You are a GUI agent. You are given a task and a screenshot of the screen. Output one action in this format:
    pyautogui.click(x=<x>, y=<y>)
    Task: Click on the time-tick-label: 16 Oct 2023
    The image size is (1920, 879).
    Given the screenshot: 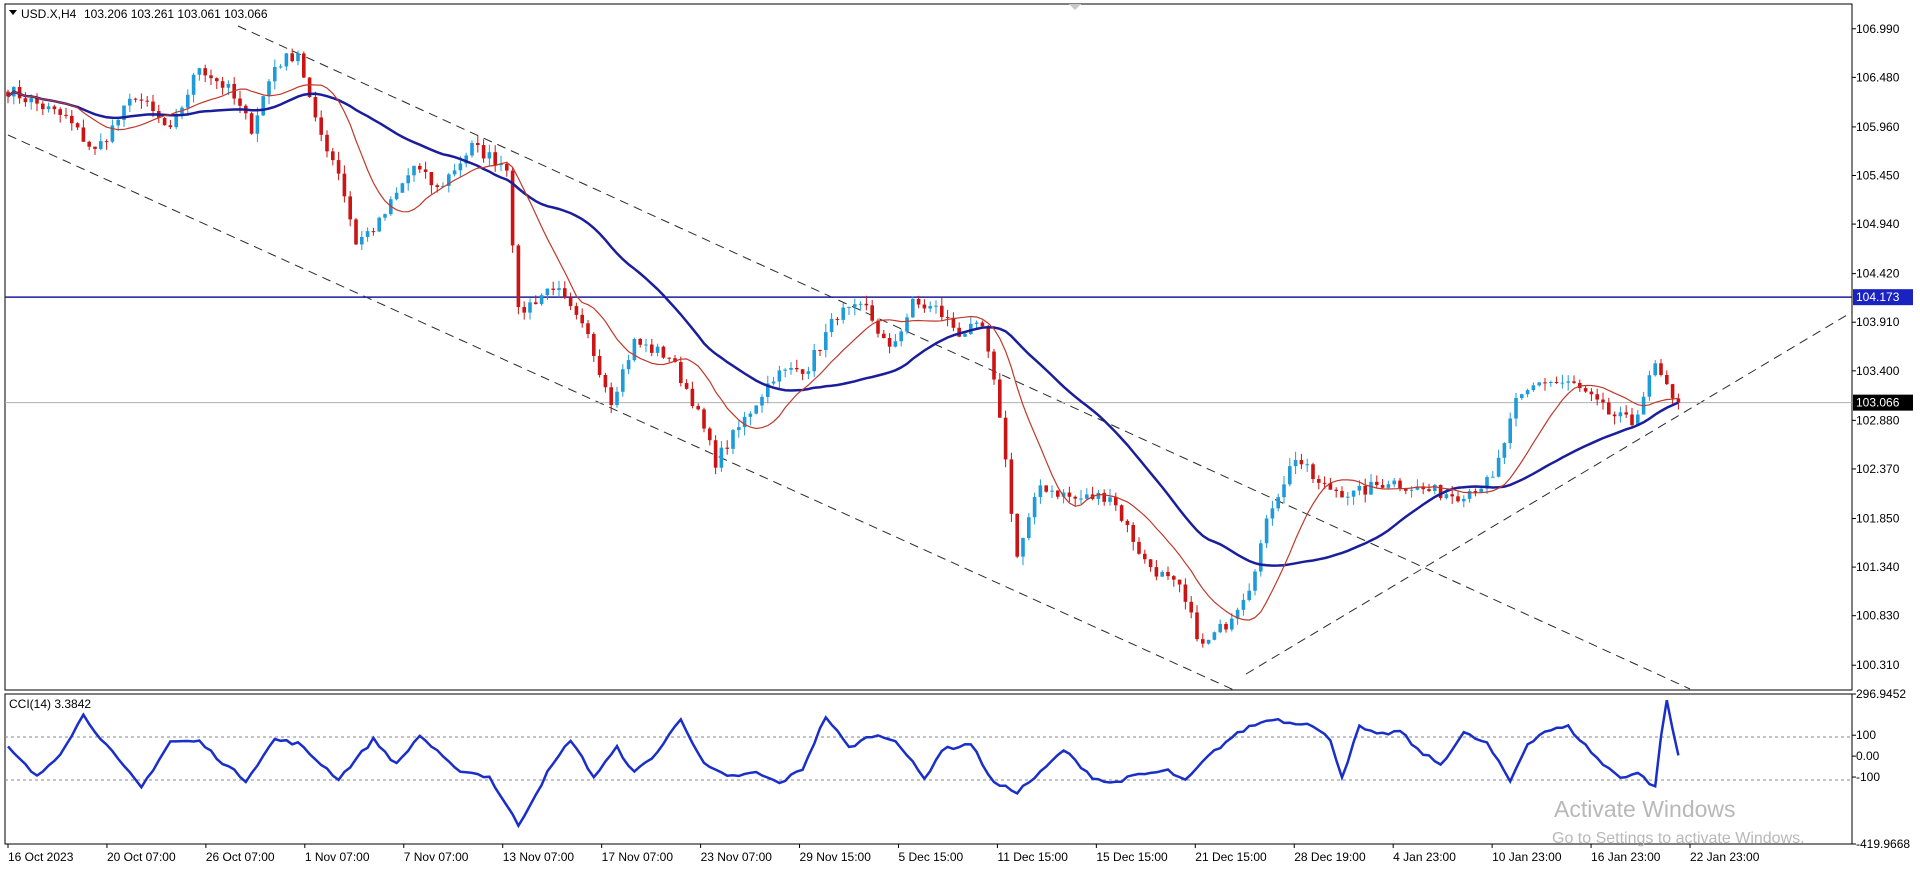 What is the action you would take?
    pyautogui.click(x=41, y=857)
    